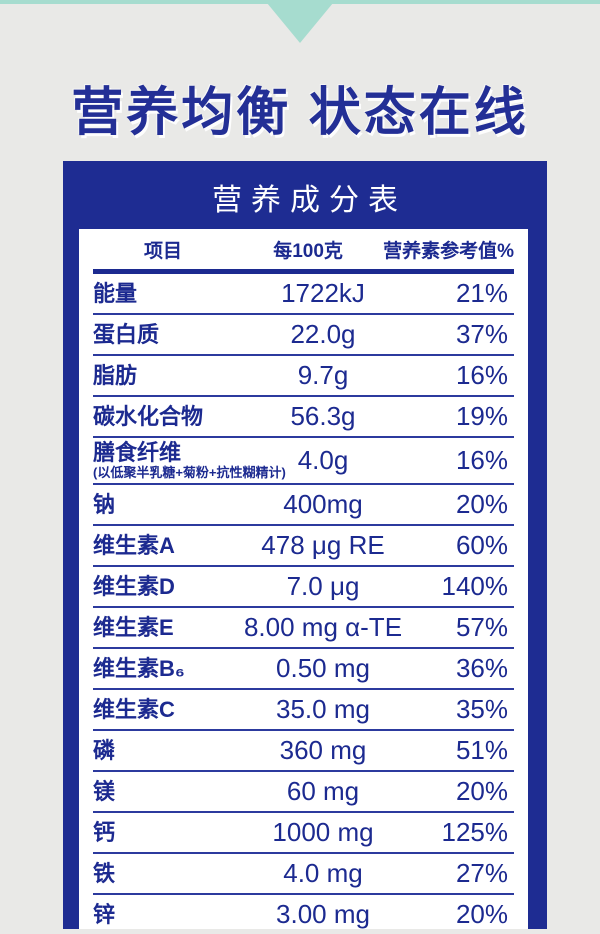 The image size is (600, 934). Describe the element at coordinates (137, 452) in the screenshot. I see `nutrient-name: 膳食纤维` at that location.